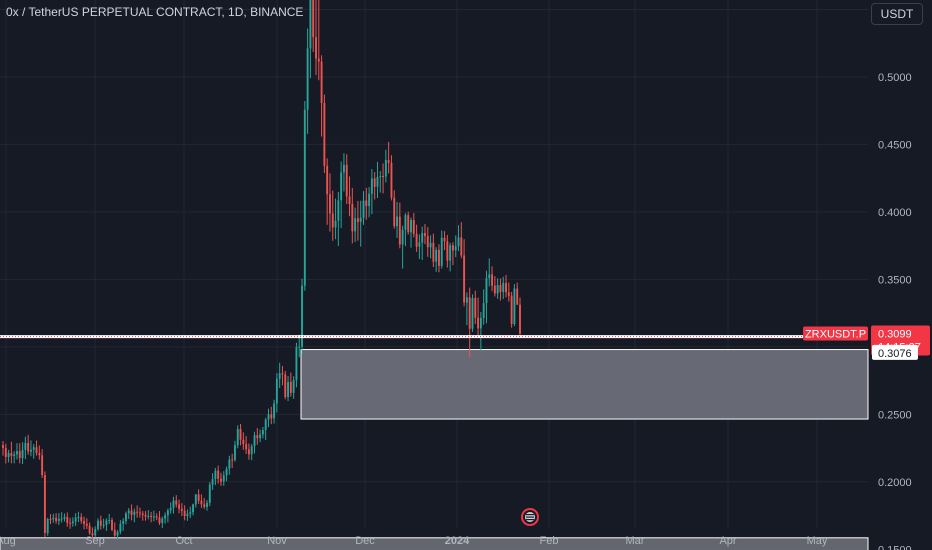  Describe the element at coordinates (866, 342) in the screenshot. I see `price-labels: ZRXUSDT.P0.309914:15:370.3076` at that location.